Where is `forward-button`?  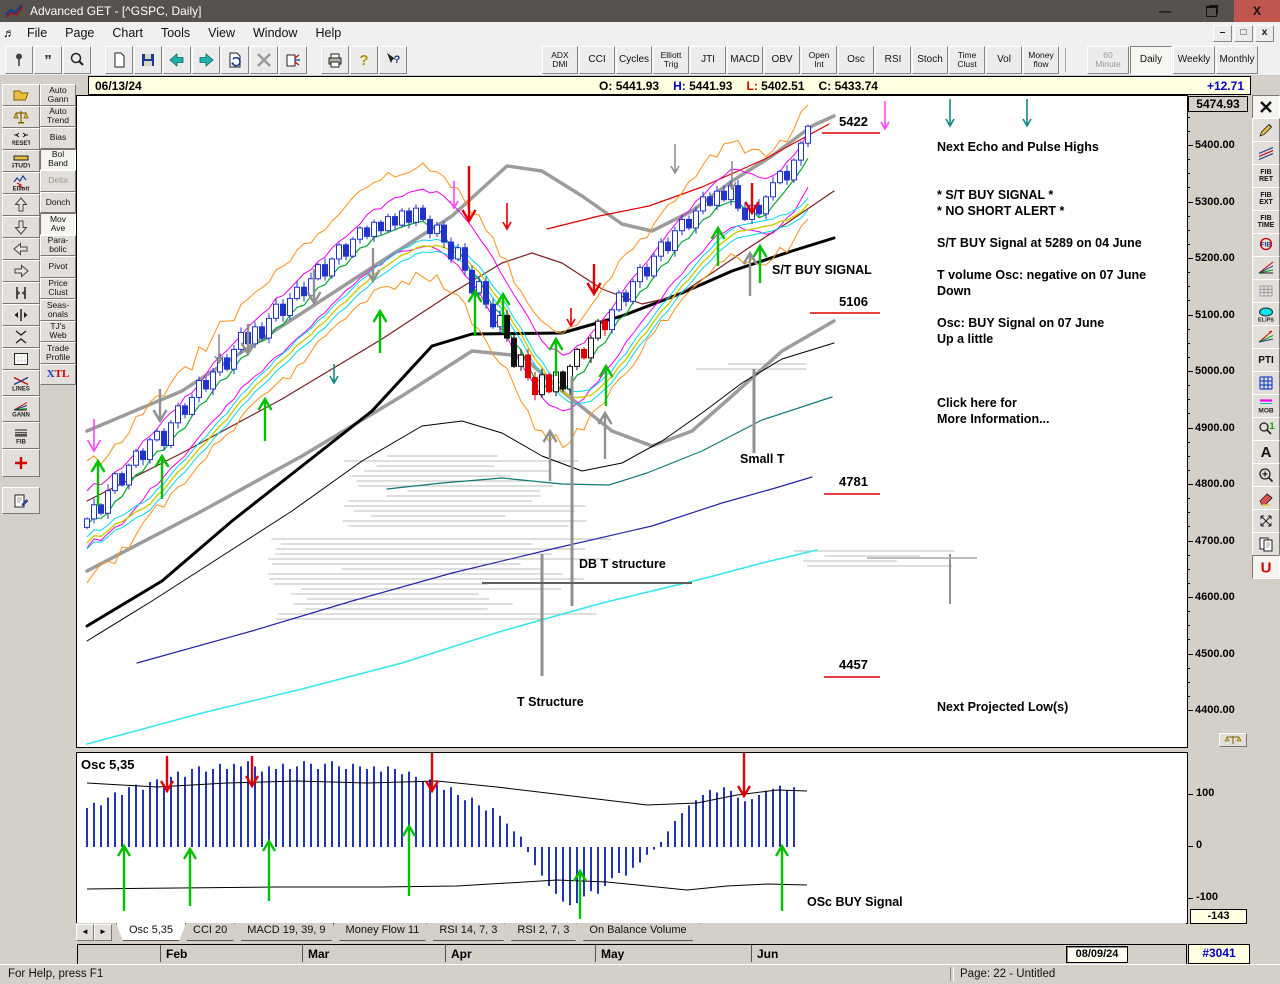
forward-button is located at coordinates (206, 59).